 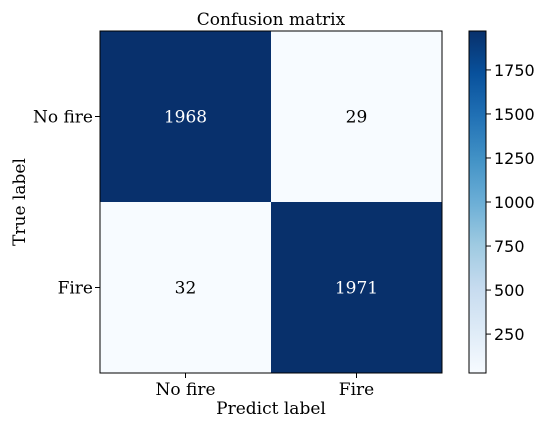 What do you see at coordinates (75, 289) in the screenshot?
I see `y-tick-label: Fire` at bounding box center [75, 289].